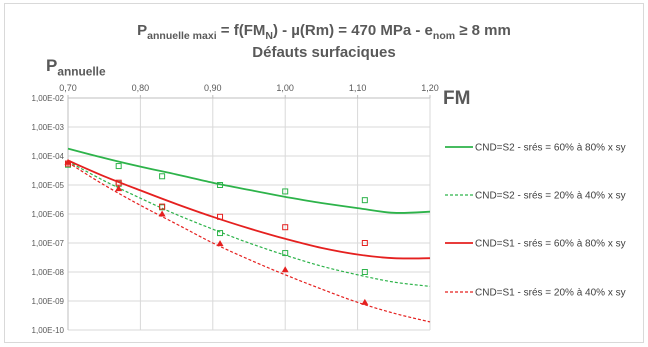 Image resolution: width=648 pixels, height=347 pixels. Describe the element at coordinates (324, 52) in the screenshot. I see `chart-subtitle: Défauts surfaciques` at that location.